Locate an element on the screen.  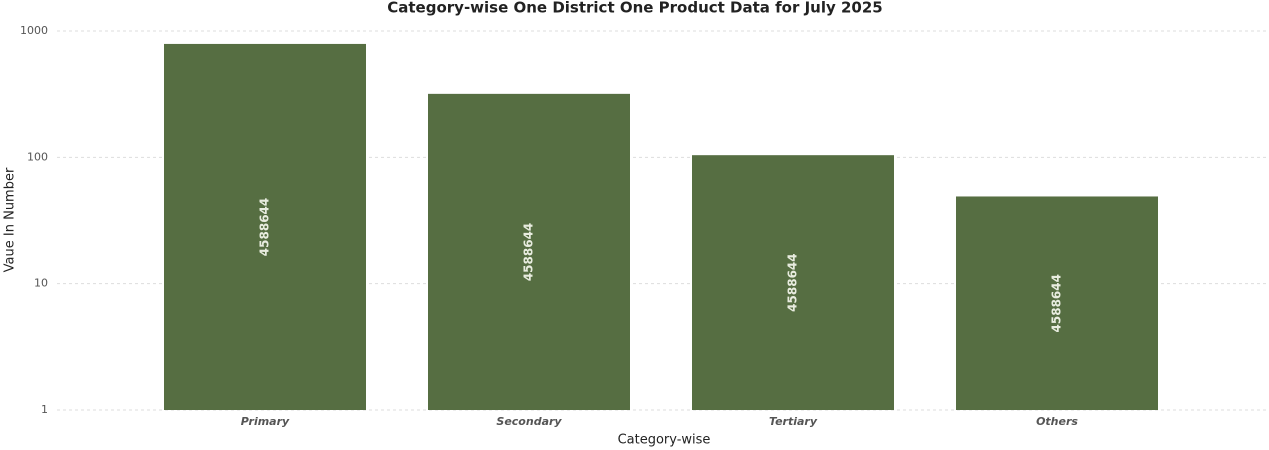
y-tick-label: 10 is located at coordinates (41, 283).